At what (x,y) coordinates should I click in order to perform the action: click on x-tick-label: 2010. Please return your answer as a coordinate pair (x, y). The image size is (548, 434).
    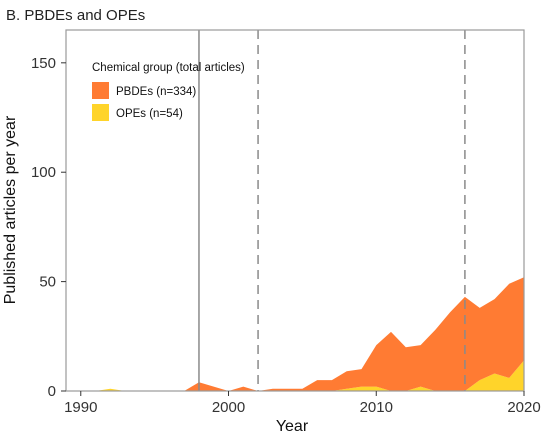
    Looking at the image, I should click on (376, 407).